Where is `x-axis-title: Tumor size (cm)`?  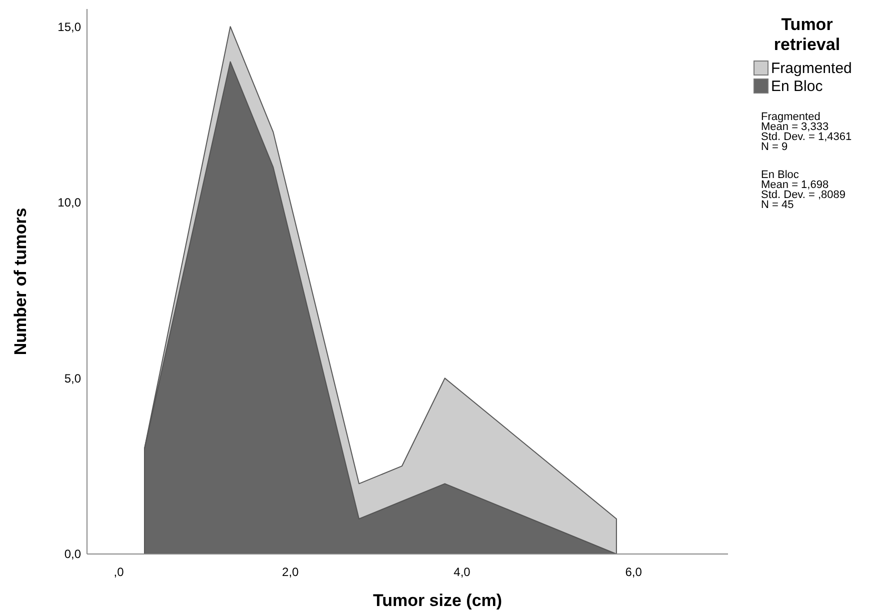 x-axis-title: Tumor size (cm) is located at coordinates (437, 600).